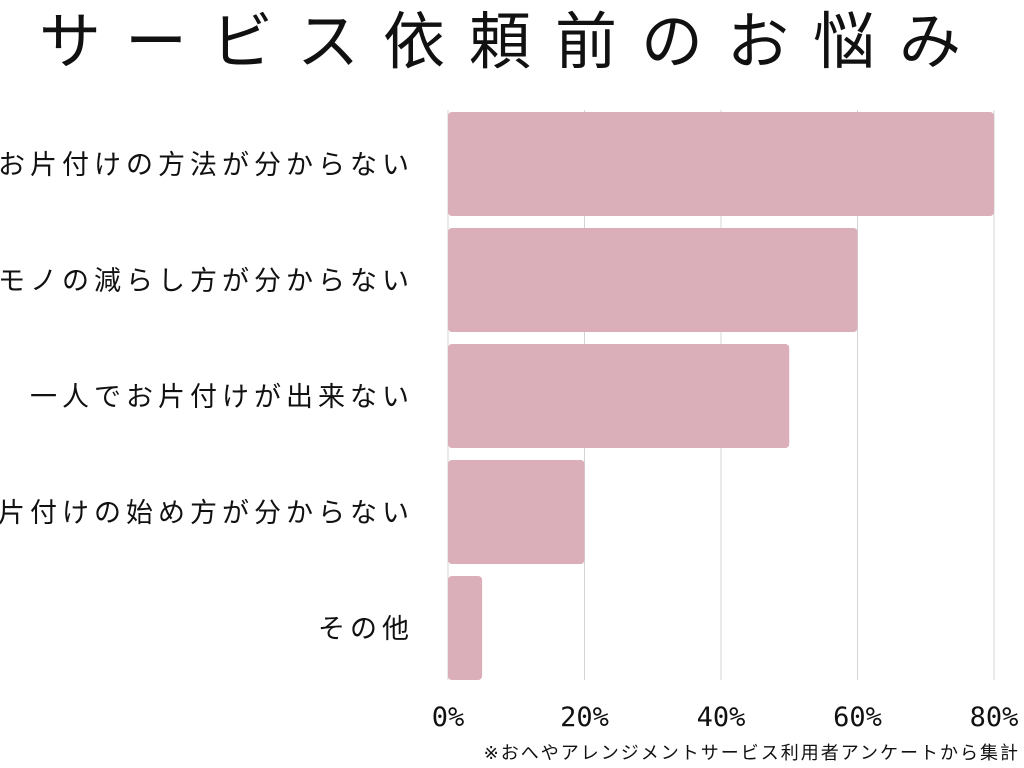 This screenshot has height=768, width=1024. I want to click on x-tick-label: 0%, so click(448, 717).